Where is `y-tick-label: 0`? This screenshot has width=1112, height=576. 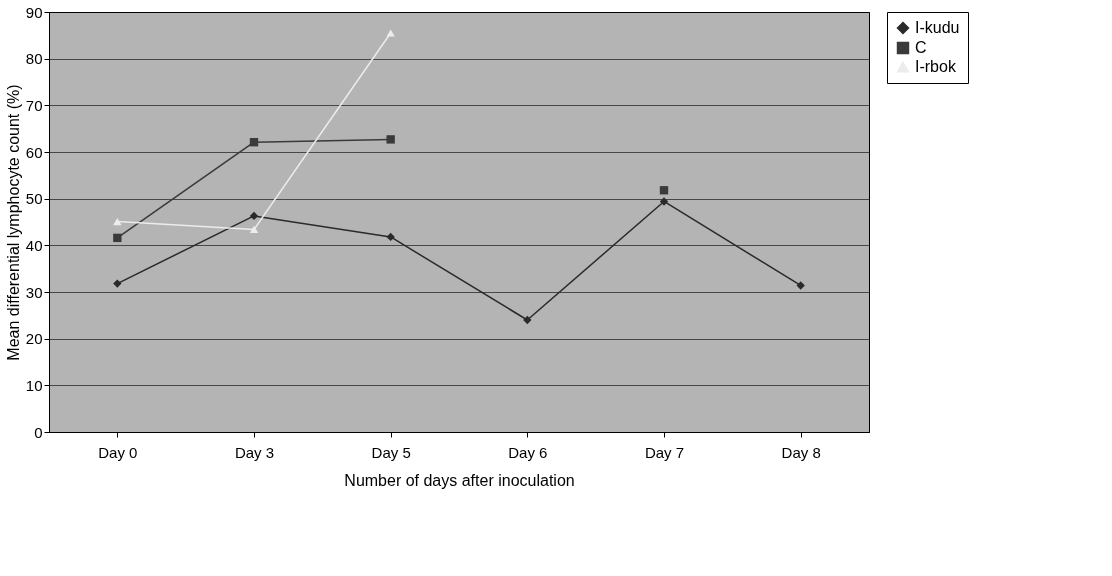
y-tick-label: 0 is located at coordinates (38, 432).